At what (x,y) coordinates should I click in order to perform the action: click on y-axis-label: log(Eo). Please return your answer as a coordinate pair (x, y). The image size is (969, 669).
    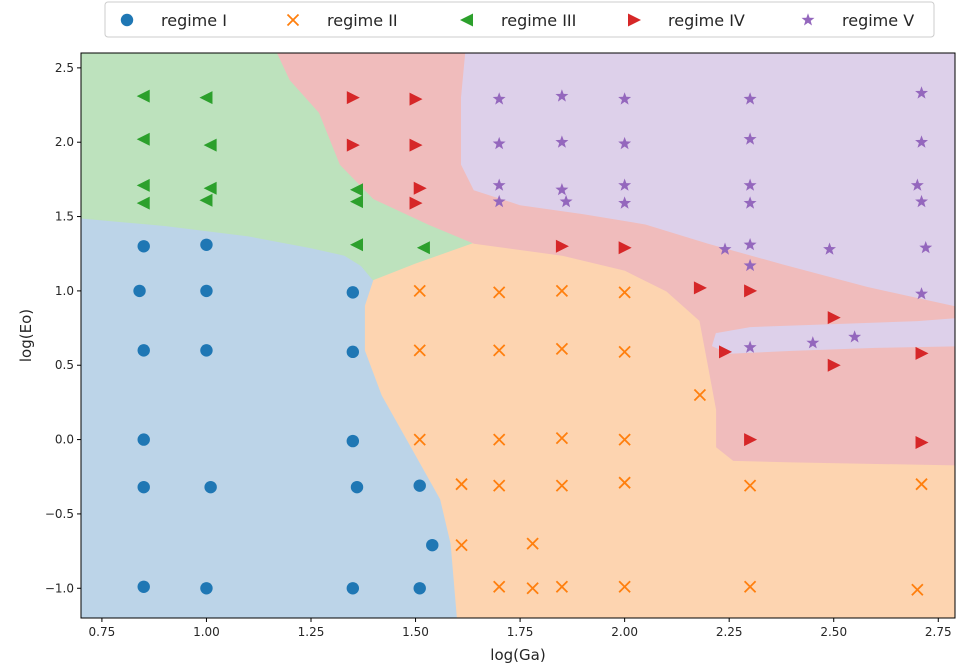
    Looking at the image, I should click on (26, 335).